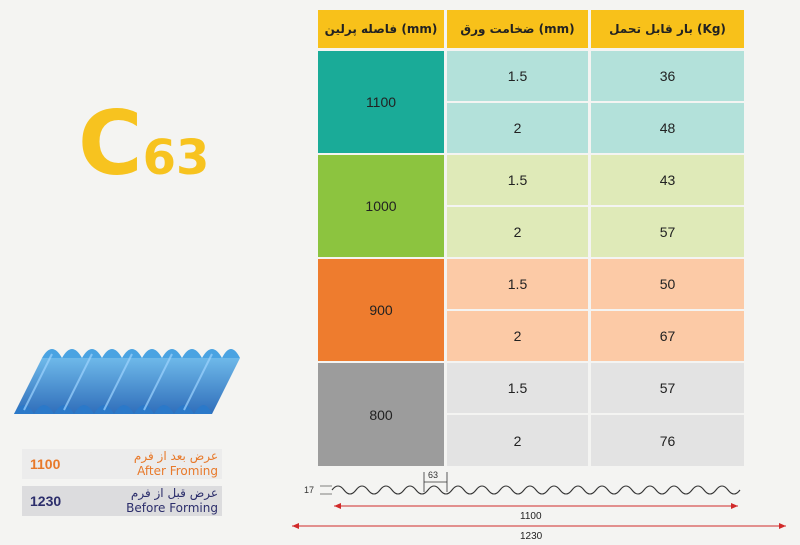 This screenshot has width=800, height=545. I want to click on load-cell: 76, so click(667, 440).